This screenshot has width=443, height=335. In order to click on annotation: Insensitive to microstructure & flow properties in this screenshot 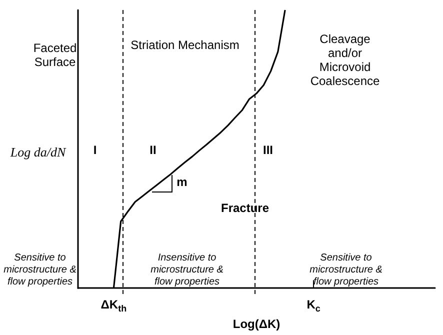, I will do `click(187, 270)`.